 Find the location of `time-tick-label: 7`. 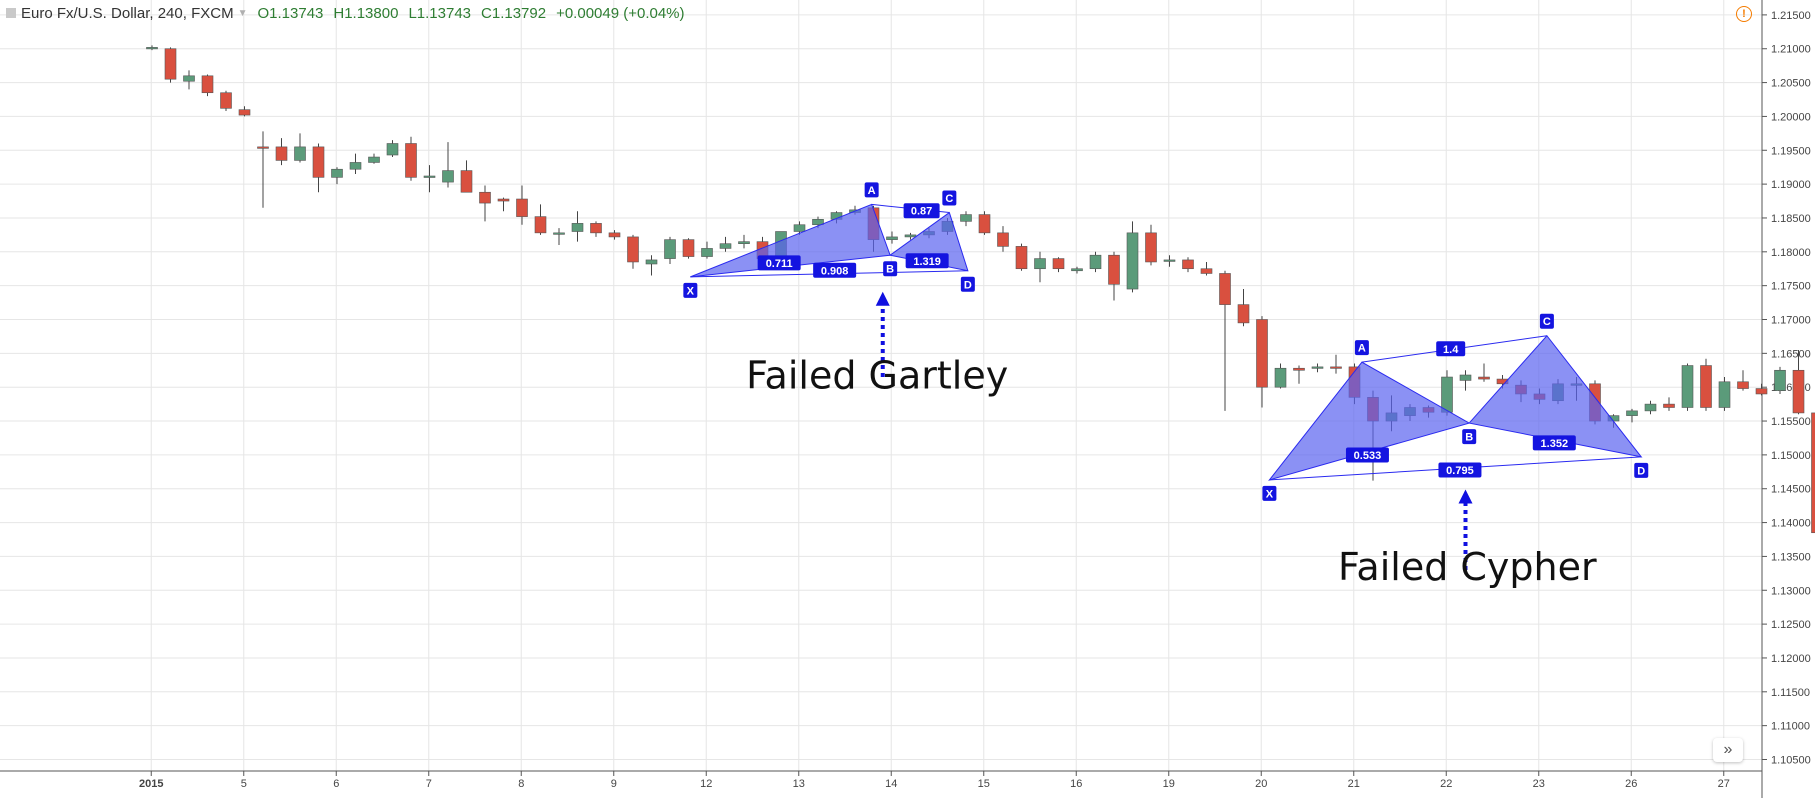

time-tick-label: 7 is located at coordinates (429, 784).